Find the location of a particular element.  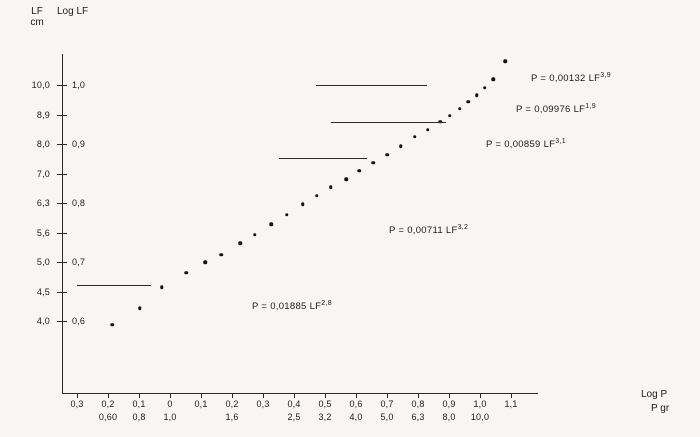

y-axis-log-tick-label: 0,6 is located at coordinates (79, 321).